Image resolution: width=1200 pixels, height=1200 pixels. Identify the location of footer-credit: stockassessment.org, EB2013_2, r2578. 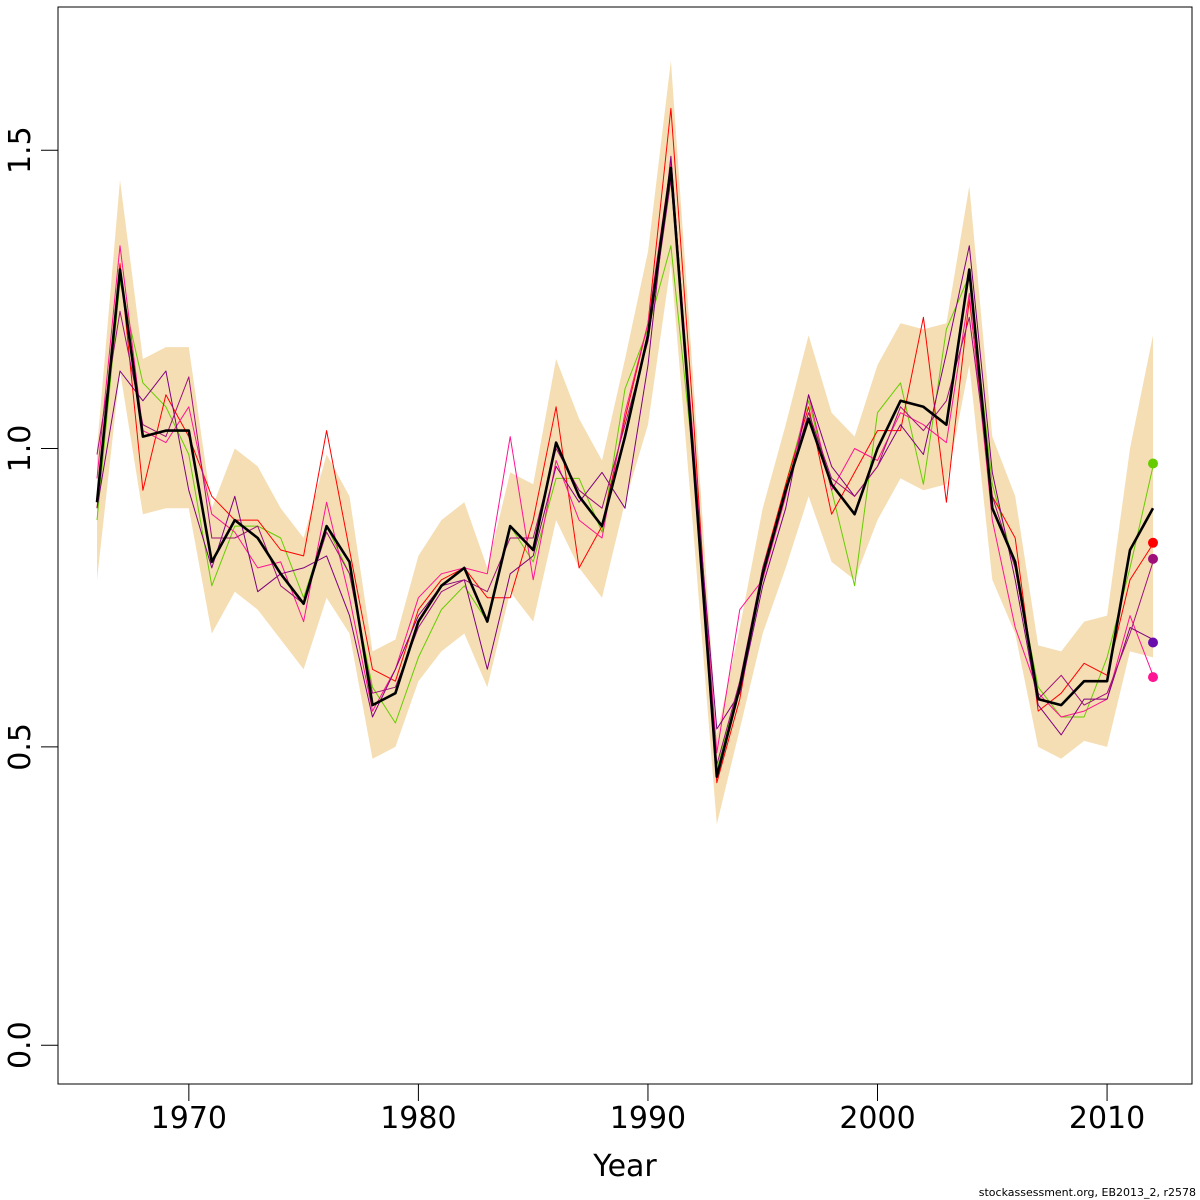
(1087, 1192).